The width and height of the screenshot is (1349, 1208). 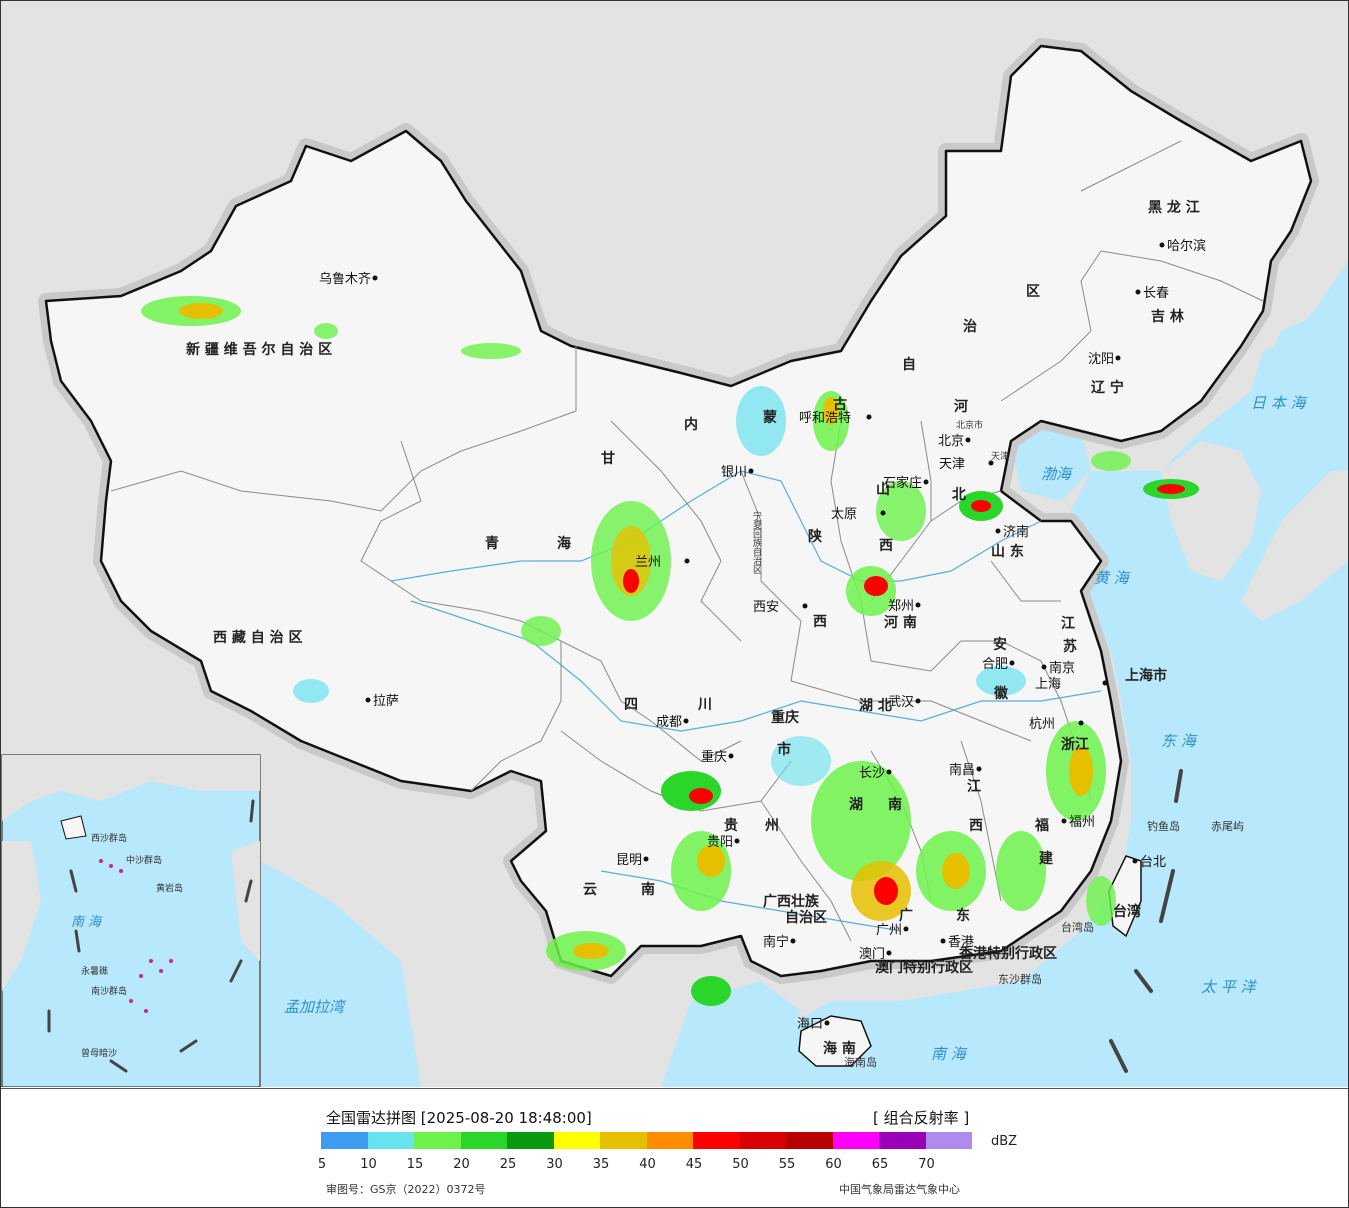 I want to click on nine-dash-line, so click(x=1146, y=921).